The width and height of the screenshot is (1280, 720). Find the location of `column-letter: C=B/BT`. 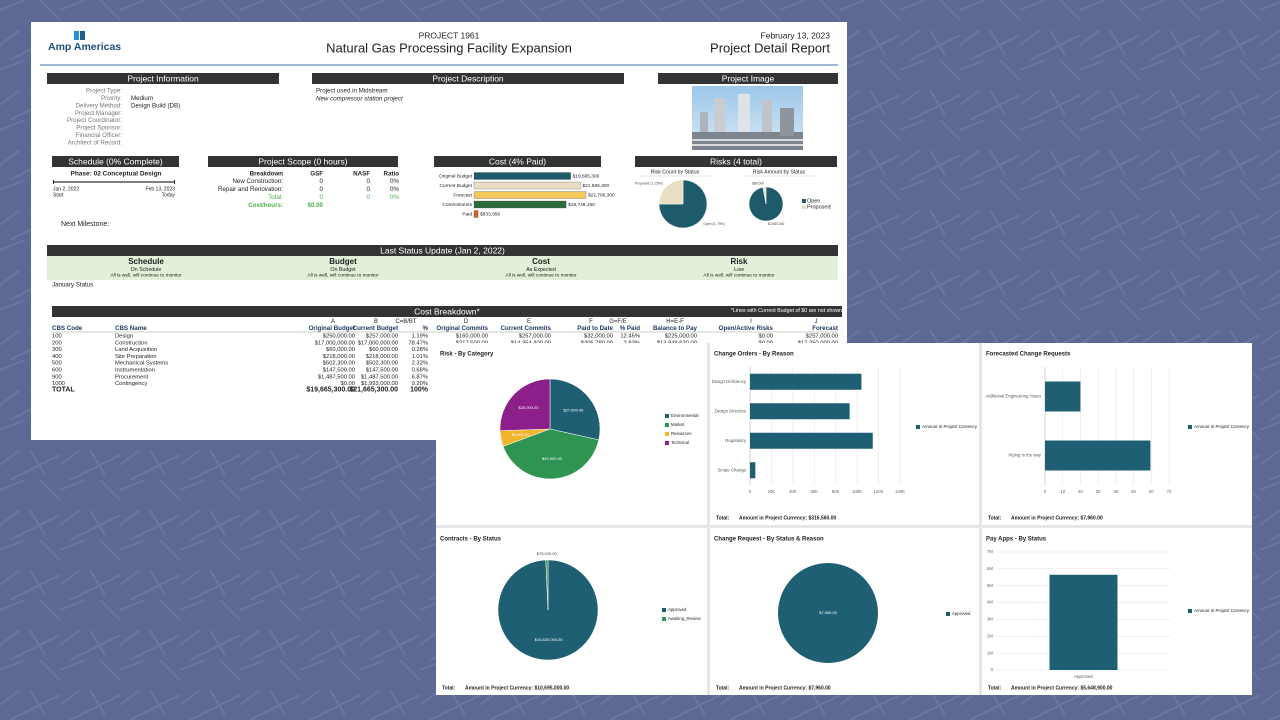

column-letter: C=B/BT is located at coordinates (406, 322).